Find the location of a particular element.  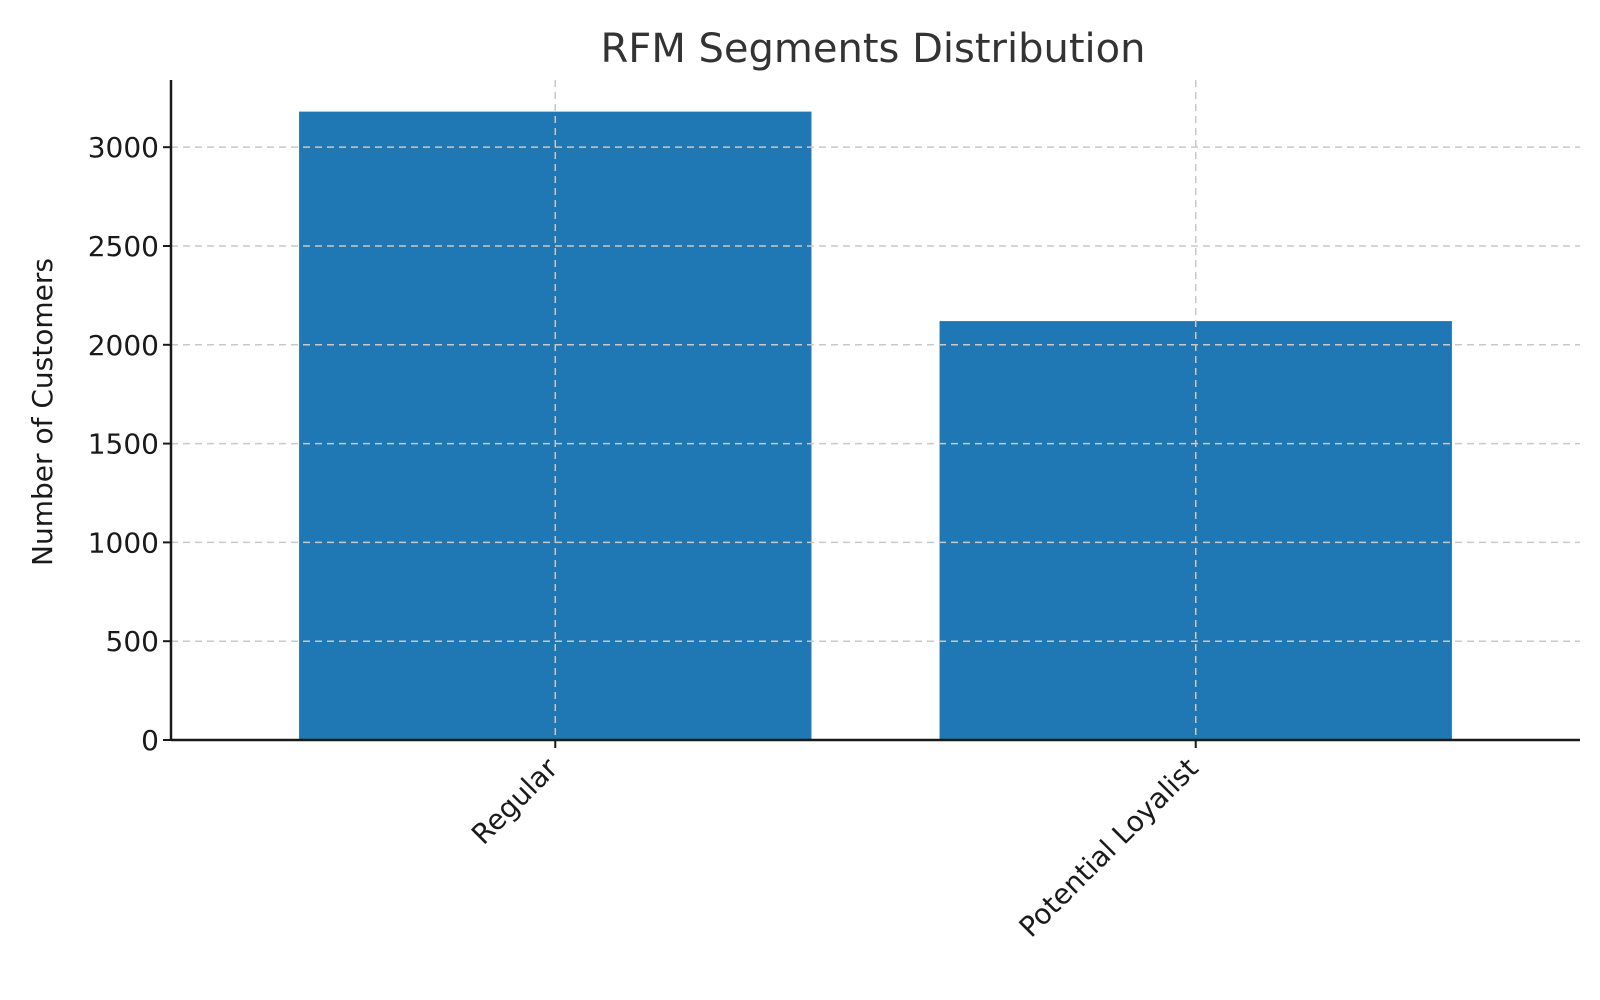

x-tick-label: Regular is located at coordinates (515, 801).